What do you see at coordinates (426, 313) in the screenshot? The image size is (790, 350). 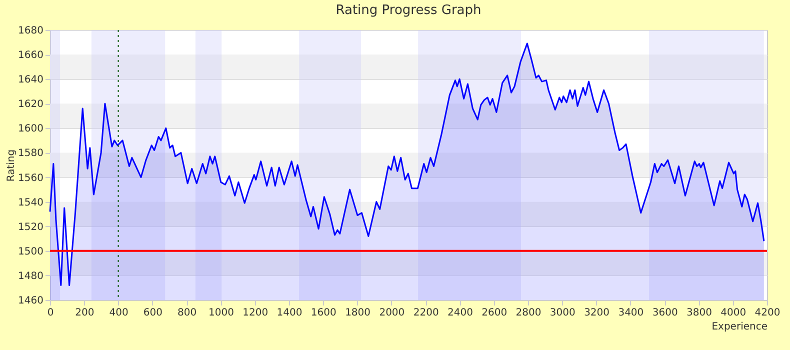 I see `x-tick-label: 2200` at bounding box center [426, 313].